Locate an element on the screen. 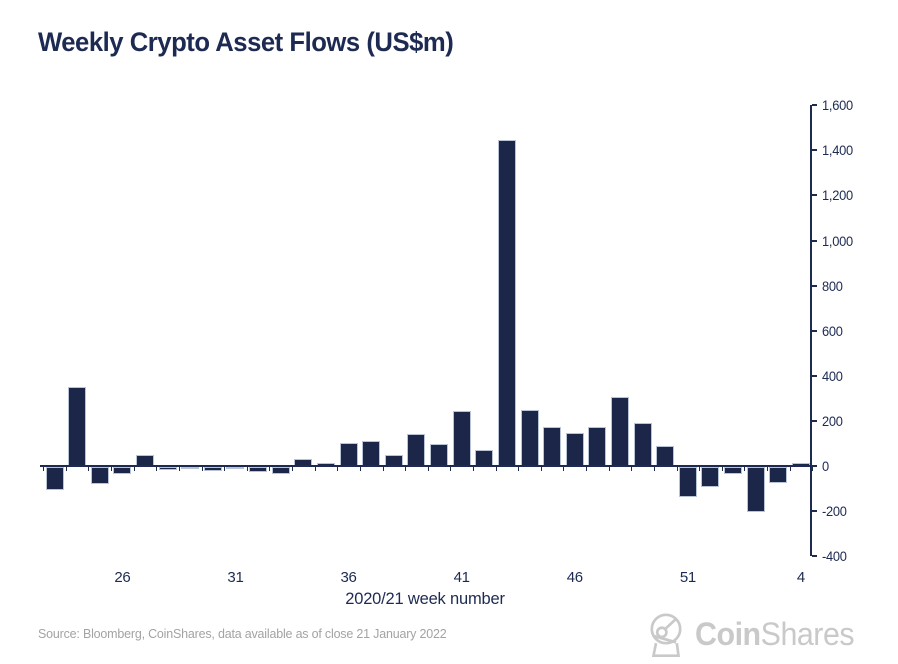 The width and height of the screenshot is (898, 664). logo-text: CoinShares is located at coordinates (775, 634).